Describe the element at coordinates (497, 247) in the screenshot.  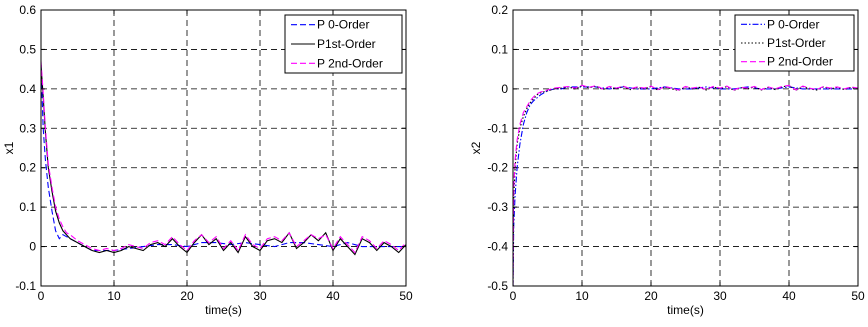
I see `y-tick-label: -0.4` at that location.